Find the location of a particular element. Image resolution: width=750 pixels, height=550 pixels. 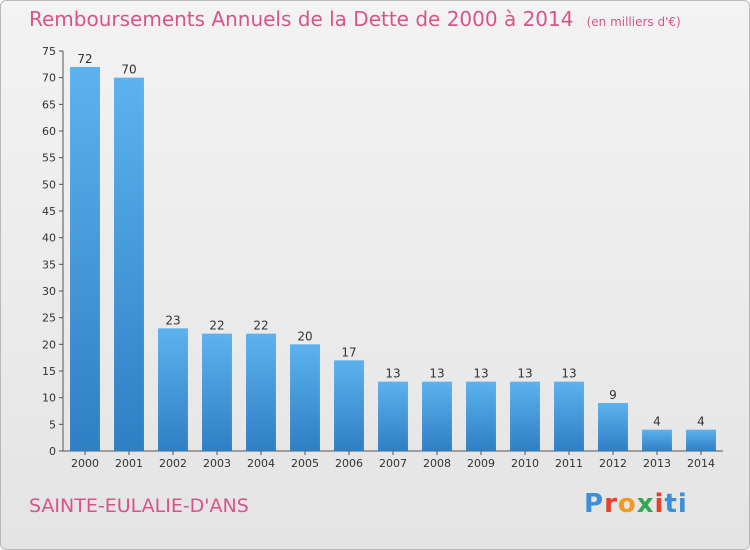

logo-letter: r is located at coordinates (611, 504).